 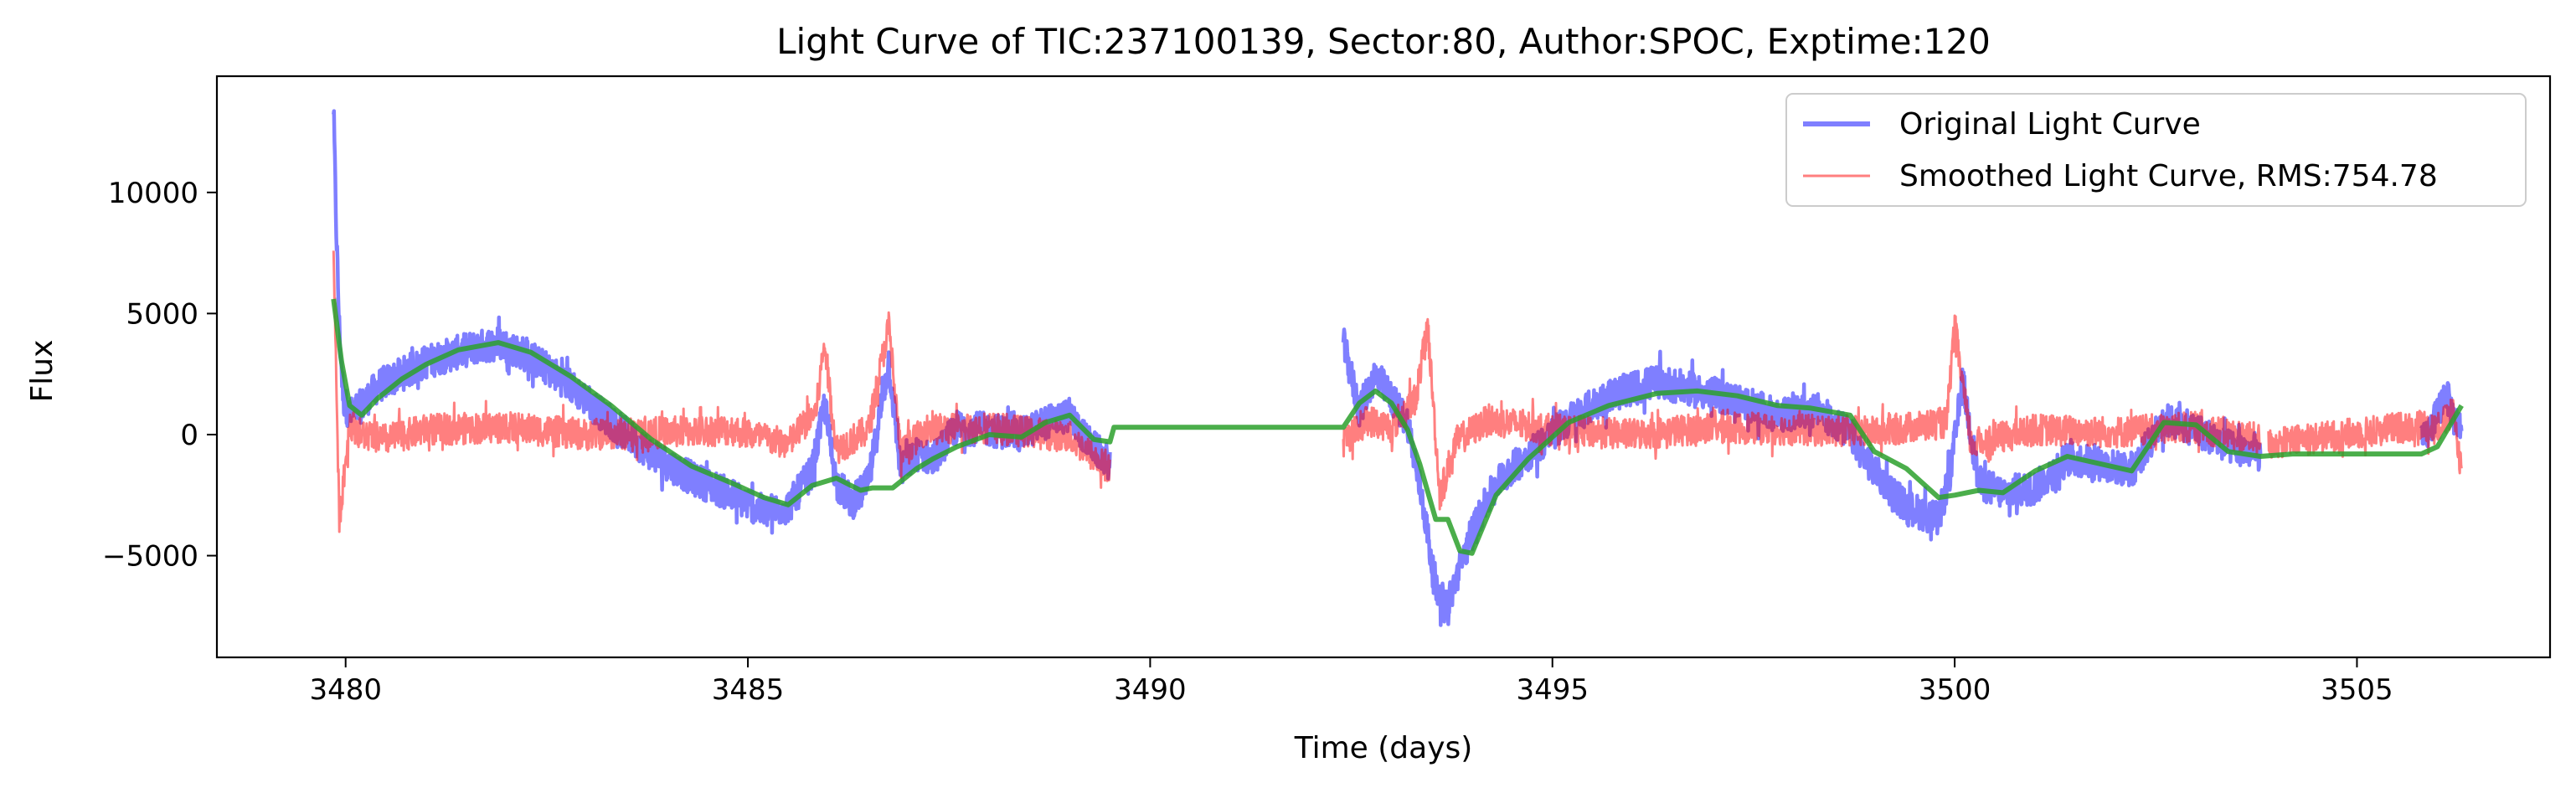 What do you see at coordinates (153, 193) in the screenshot?
I see `y-tick-label: 10000` at bounding box center [153, 193].